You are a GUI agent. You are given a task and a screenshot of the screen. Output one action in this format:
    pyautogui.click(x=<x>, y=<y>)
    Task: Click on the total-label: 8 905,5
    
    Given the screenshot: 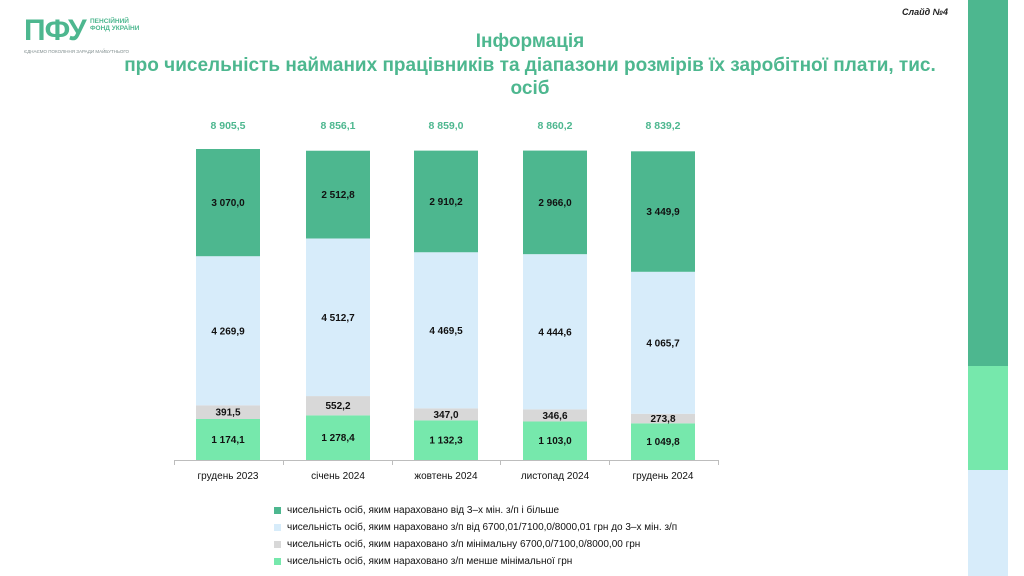 What is the action you would take?
    pyautogui.click(x=227, y=126)
    